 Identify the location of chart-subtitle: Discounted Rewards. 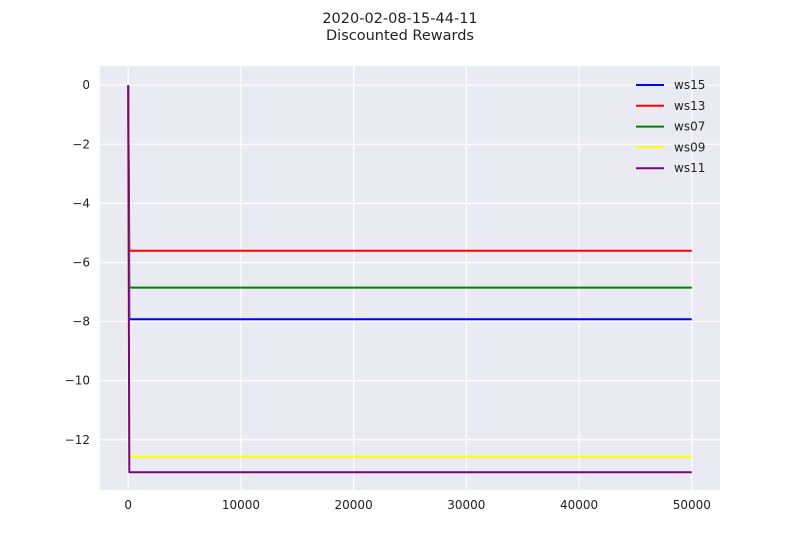
(400, 36).